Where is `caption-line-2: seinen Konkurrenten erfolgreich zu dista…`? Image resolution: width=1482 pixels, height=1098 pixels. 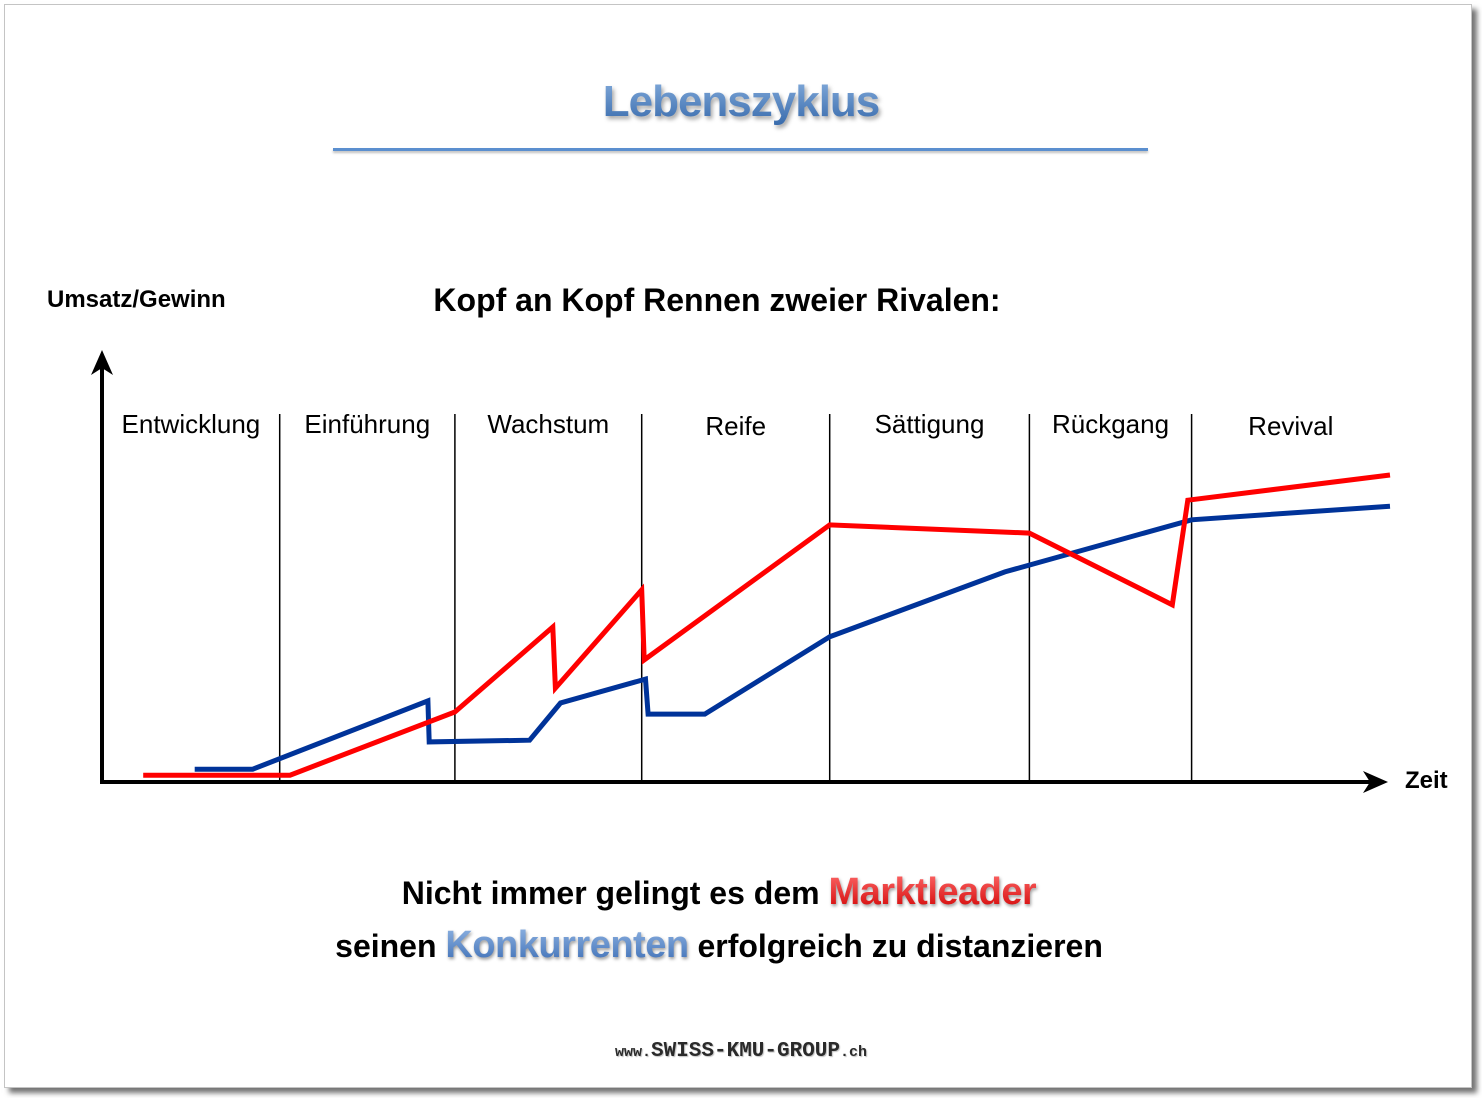 caption-line-2: seinen Konkurrenten erfolgreich zu dista… is located at coordinates (719, 945).